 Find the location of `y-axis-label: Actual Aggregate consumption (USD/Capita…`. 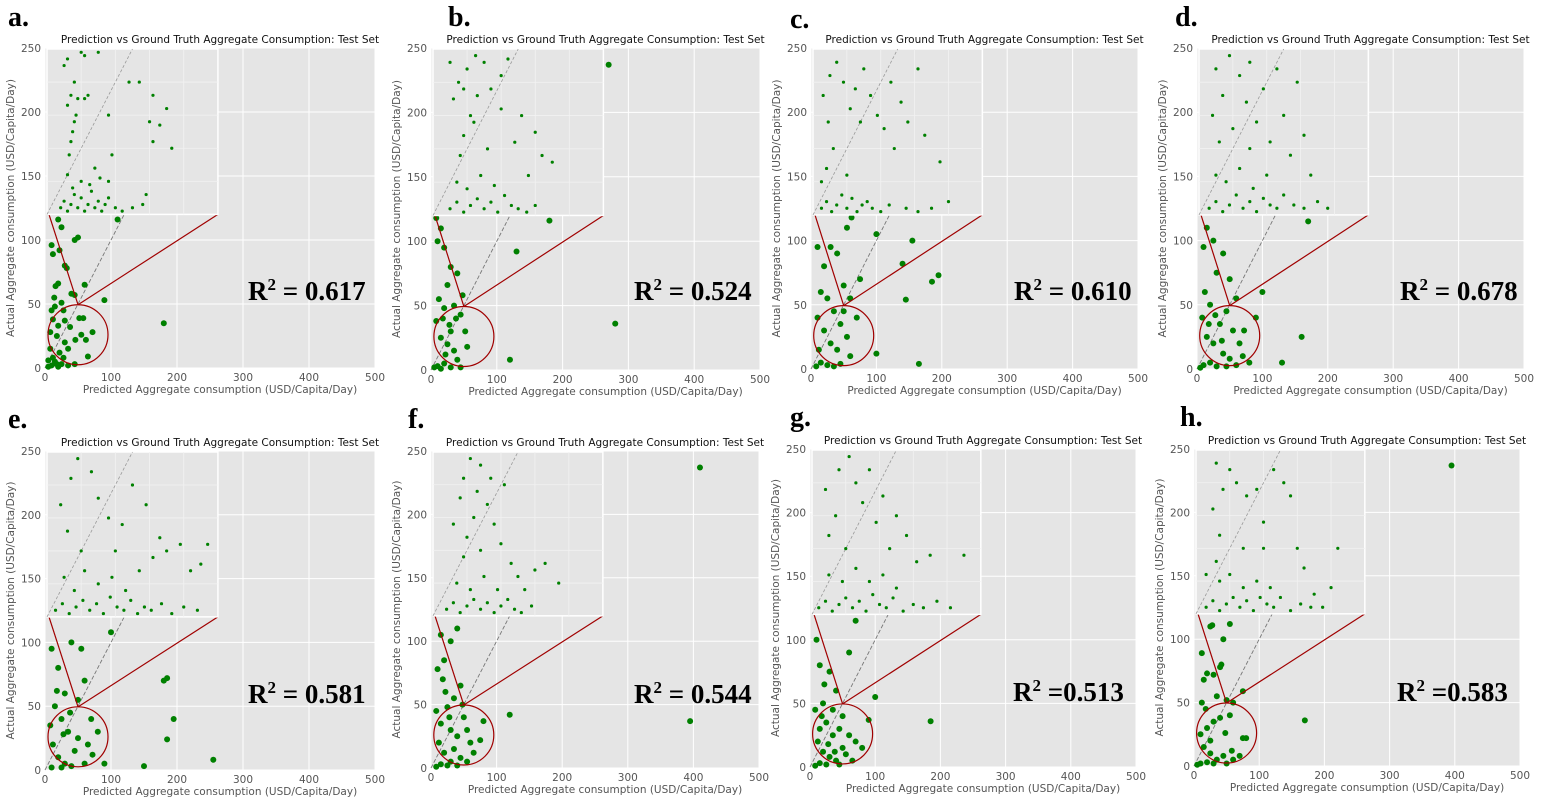

y-axis-label: Actual Aggregate consumption (USD/Capita… is located at coordinates (397, 610).